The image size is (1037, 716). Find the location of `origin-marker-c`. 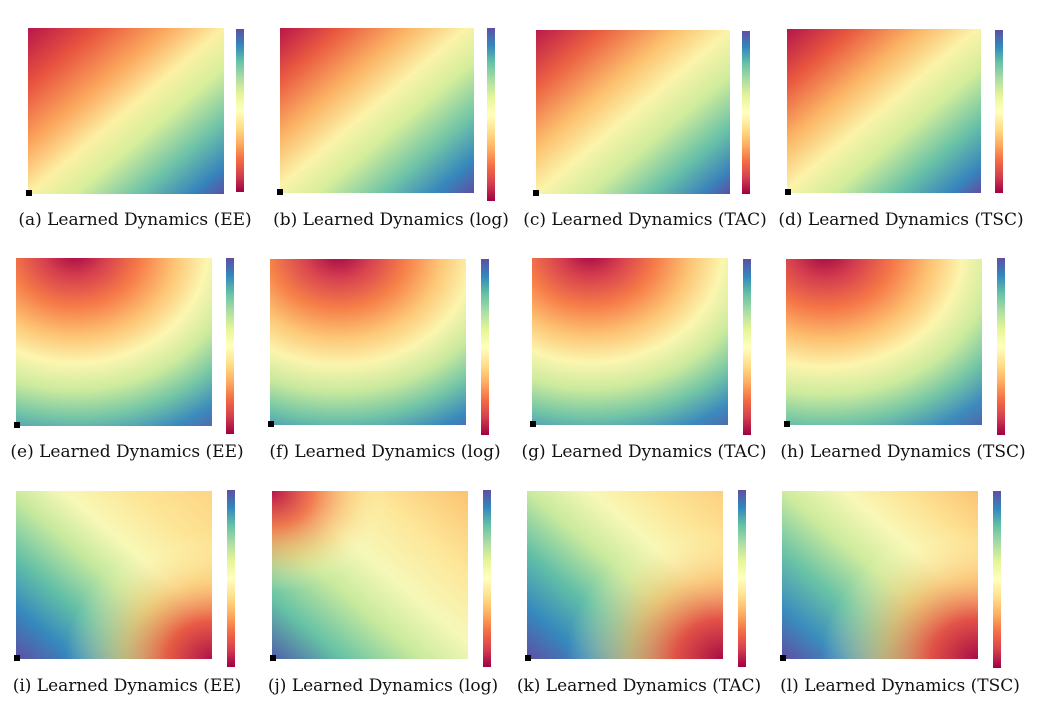

origin-marker-c is located at coordinates (536, 193).